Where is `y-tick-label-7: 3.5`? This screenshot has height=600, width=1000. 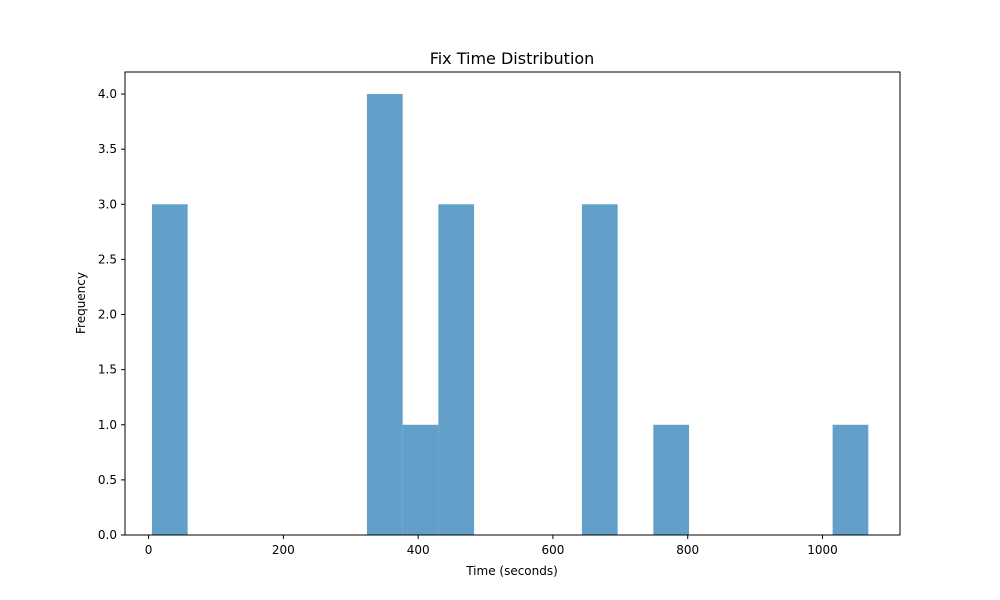 y-tick-label-7: 3.5 is located at coordinates (107, 149).